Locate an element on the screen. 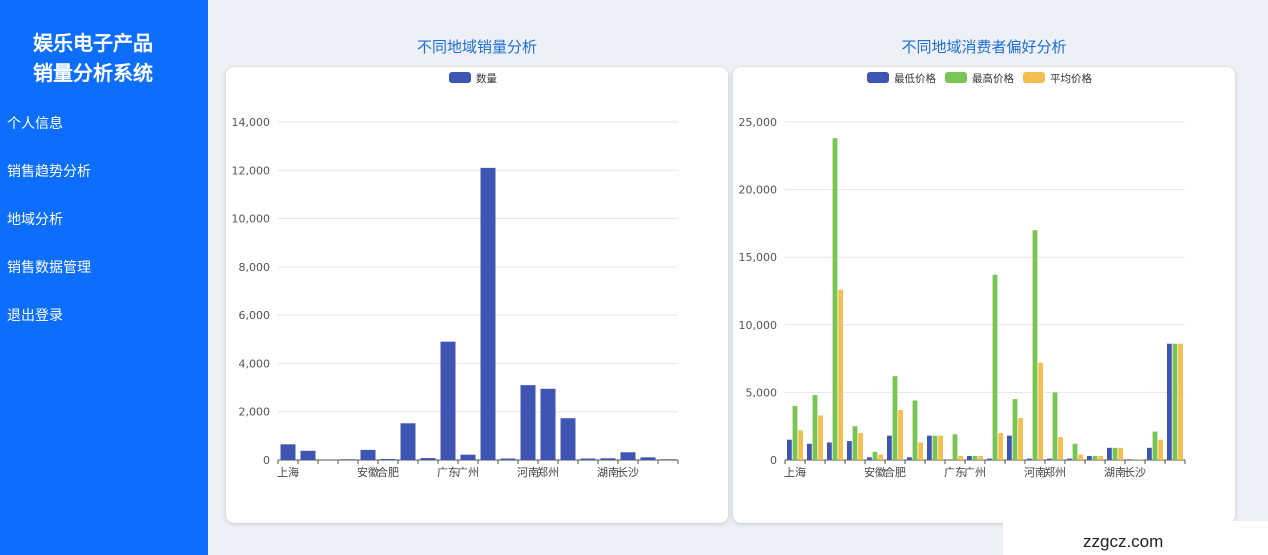 The image size is (1268, 555). app-title-line1: 娱乐电子产品 is located at coordinates (93, 43).